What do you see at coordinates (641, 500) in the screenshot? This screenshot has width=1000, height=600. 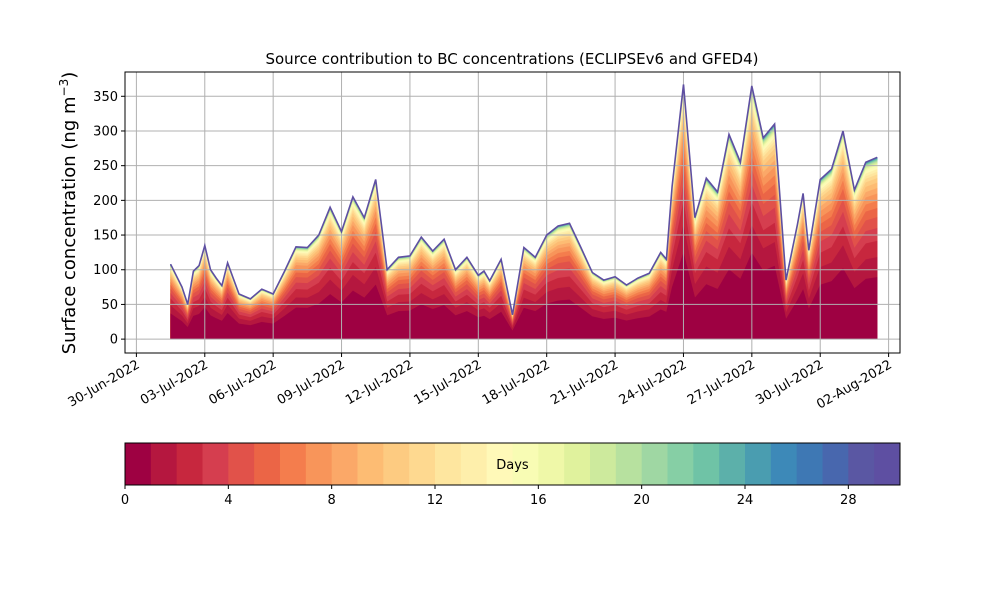 I see `colorbar-tick-label: 20` at bounding box center [641, 500].